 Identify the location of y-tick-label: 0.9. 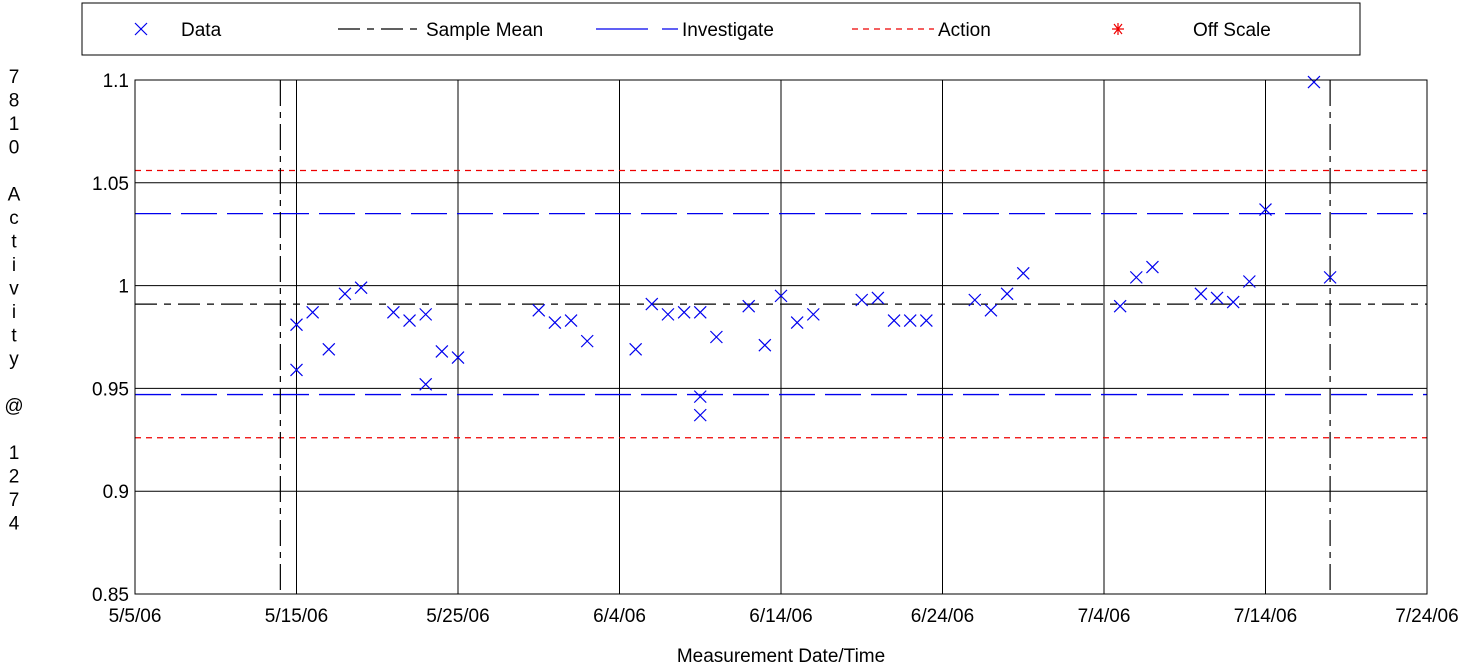
(116, 492).